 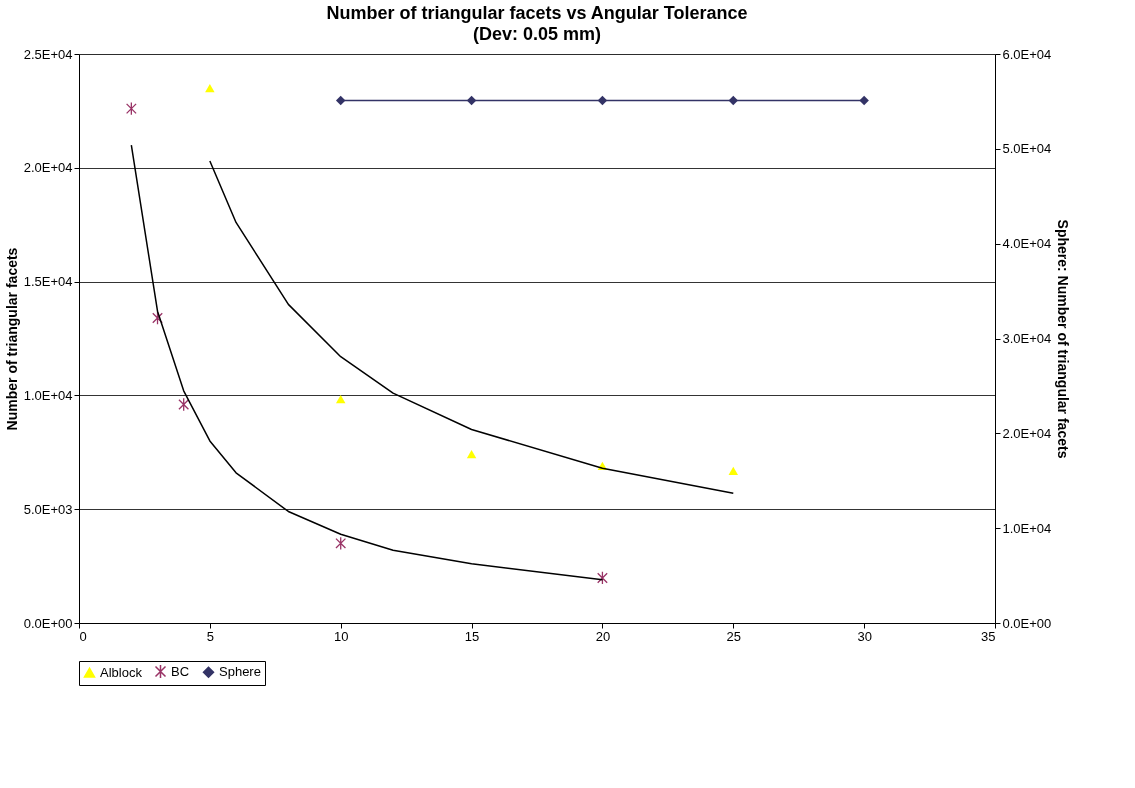 I want to click on x-tick-label: 0, so click(x=83, y=636).